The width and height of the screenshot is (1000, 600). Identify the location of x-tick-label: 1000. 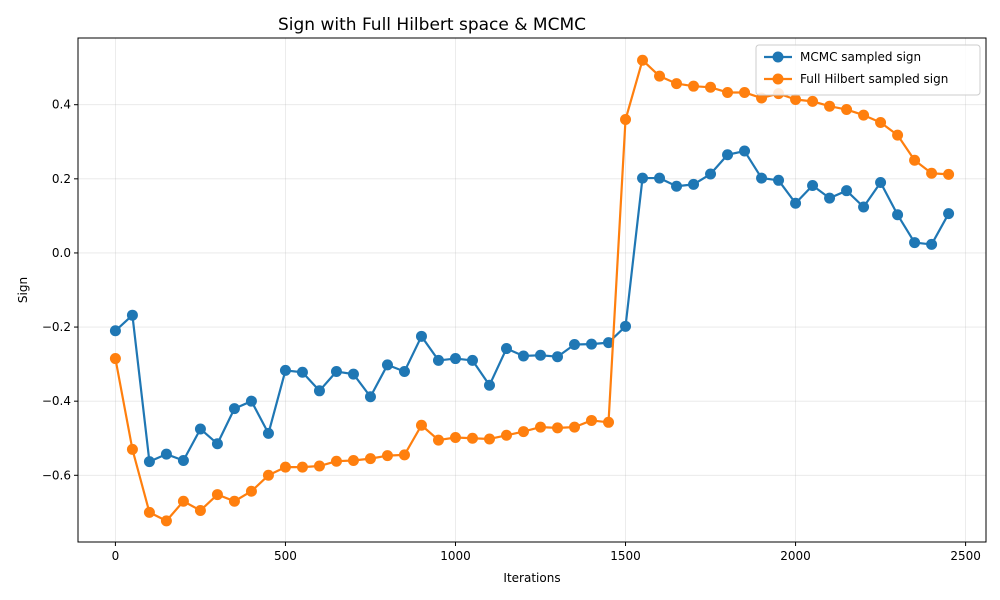
(455, 556).